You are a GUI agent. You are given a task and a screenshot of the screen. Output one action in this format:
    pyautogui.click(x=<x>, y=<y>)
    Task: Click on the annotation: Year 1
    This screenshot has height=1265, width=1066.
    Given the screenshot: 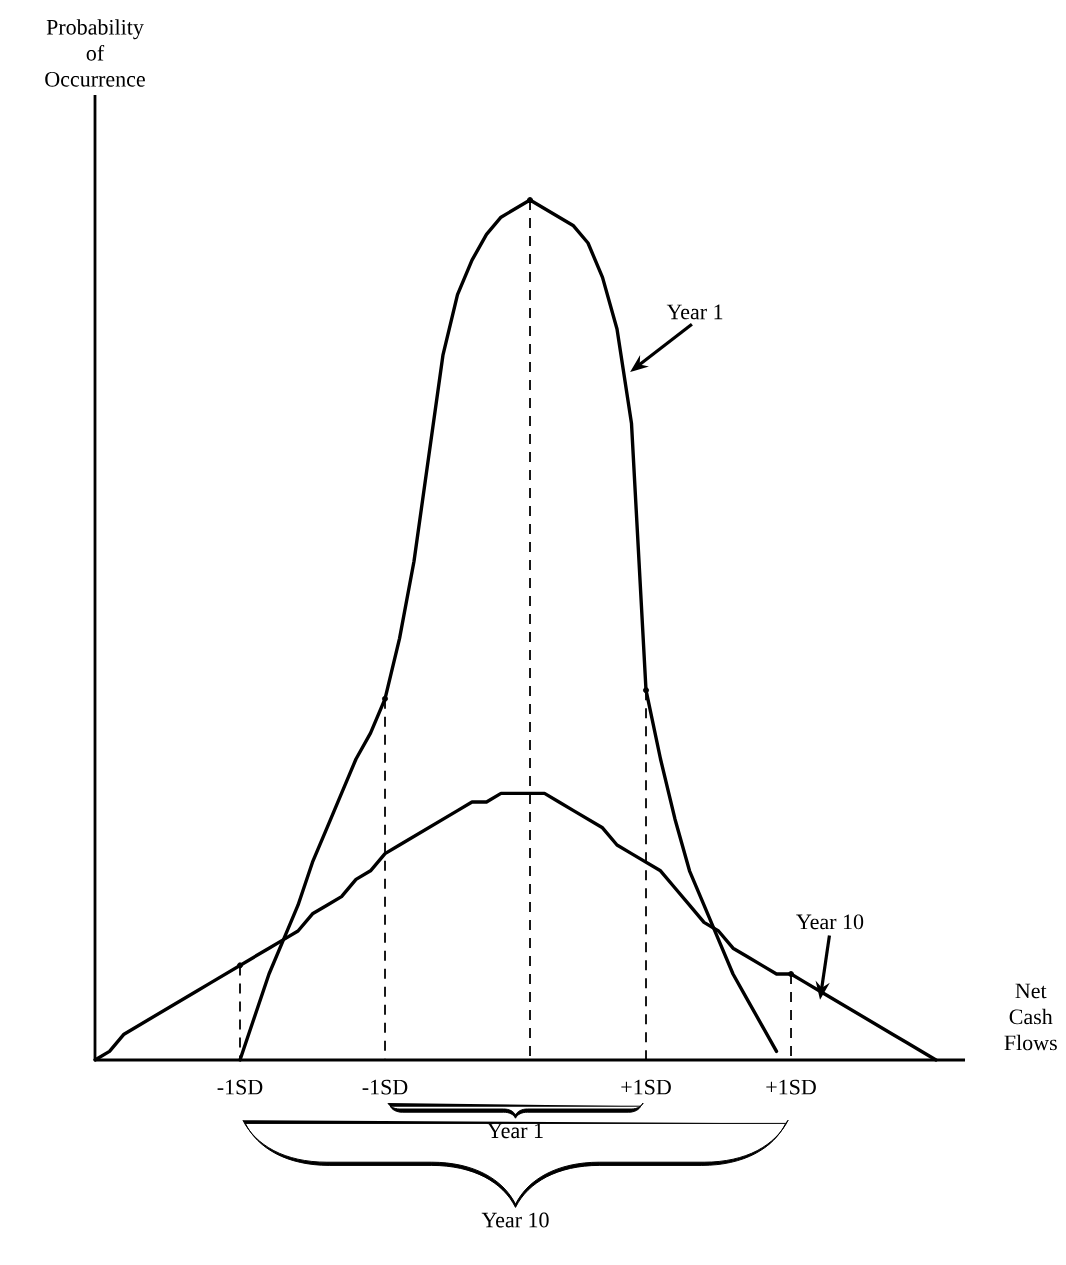 What is the action you would take?
    pyautogui.click(x=694, y=312)
    